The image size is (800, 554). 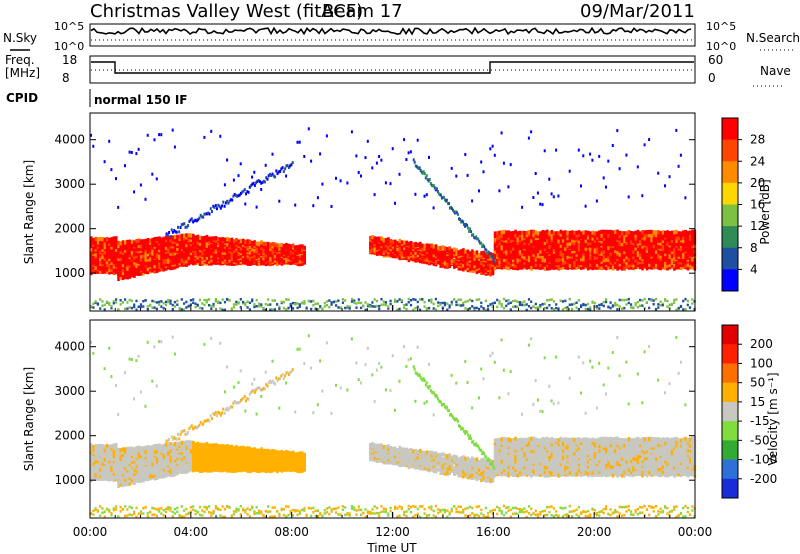 I want to click on nsky-trace, so click(x=392, y=33).